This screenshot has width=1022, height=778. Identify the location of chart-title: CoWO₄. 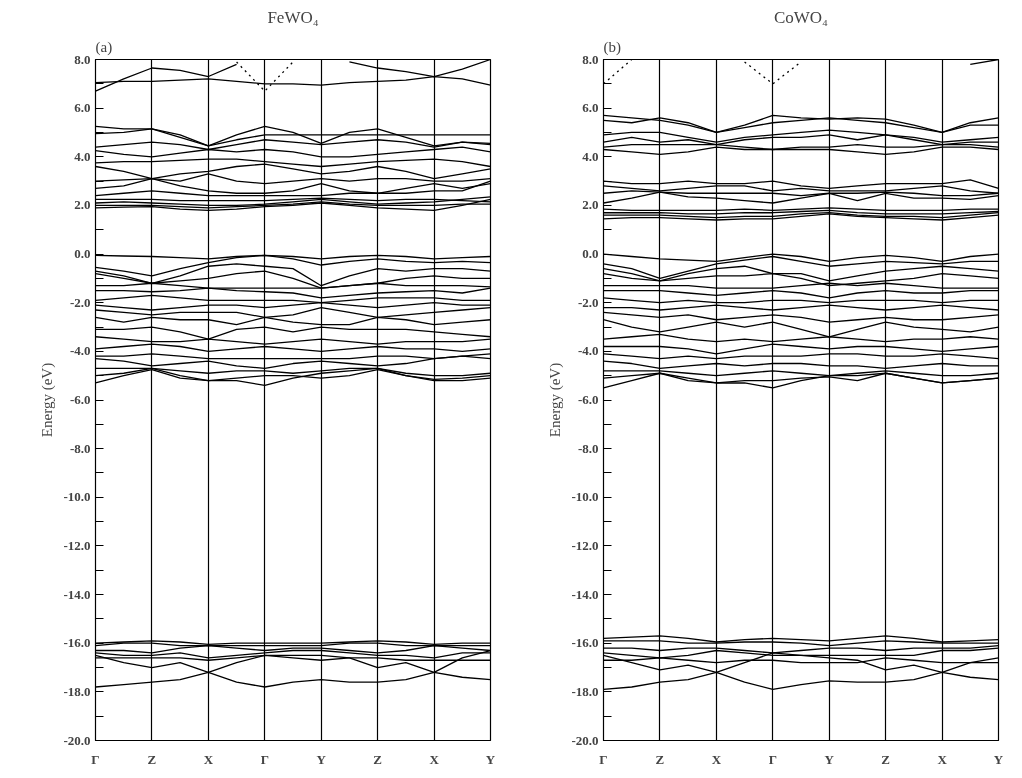
(801, 17).